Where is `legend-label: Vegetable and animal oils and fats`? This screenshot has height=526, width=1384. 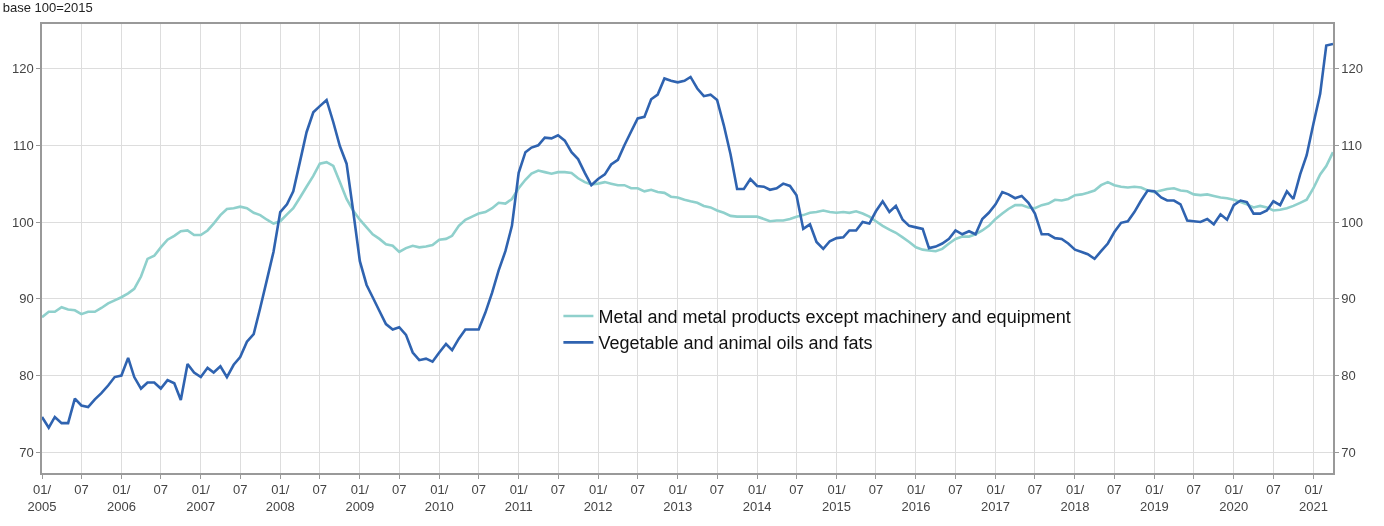 legend-label: Vegetable and animal oils and fats is located at coordinates (735, 343).